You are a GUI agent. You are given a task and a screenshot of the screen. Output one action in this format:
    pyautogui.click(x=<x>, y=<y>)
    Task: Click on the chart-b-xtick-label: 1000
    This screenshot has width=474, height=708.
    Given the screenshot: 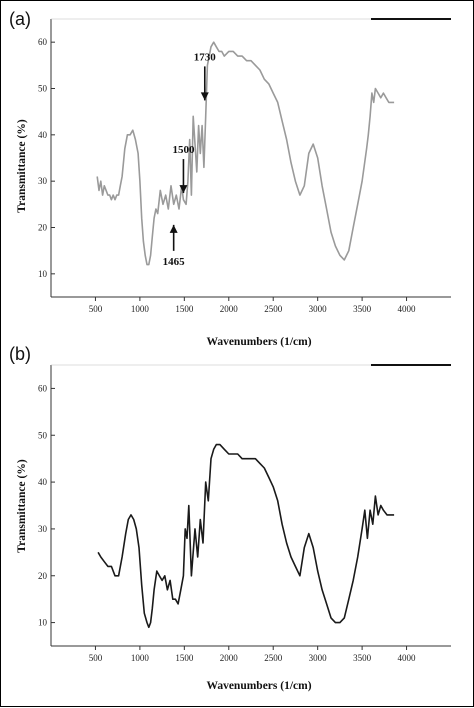 What is the action you would take?
    pyautogui.click(x=140, y=658)
    